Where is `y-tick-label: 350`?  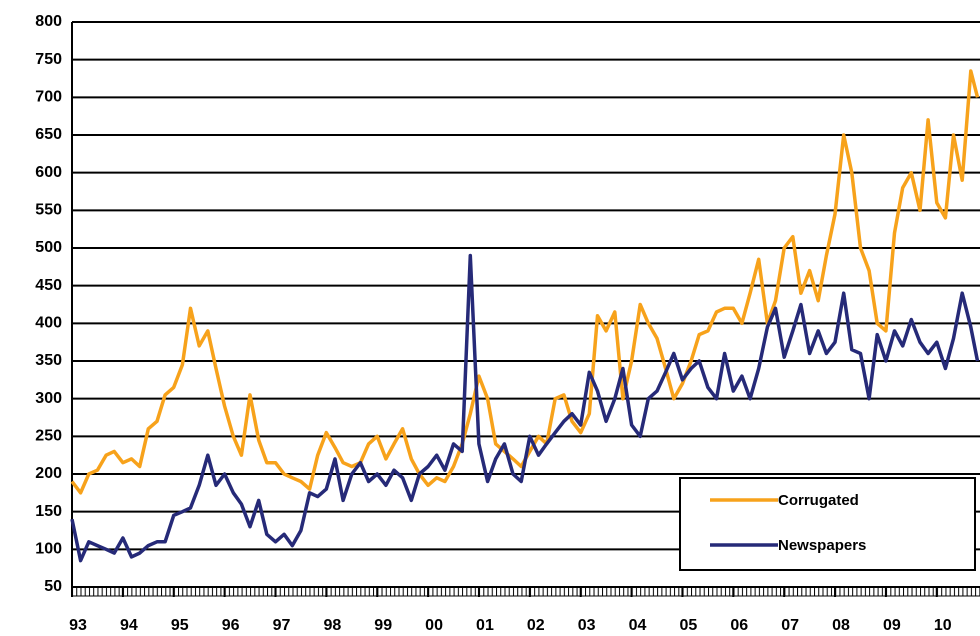
y-tick-label: 350 is located at coordinates (48, 360).